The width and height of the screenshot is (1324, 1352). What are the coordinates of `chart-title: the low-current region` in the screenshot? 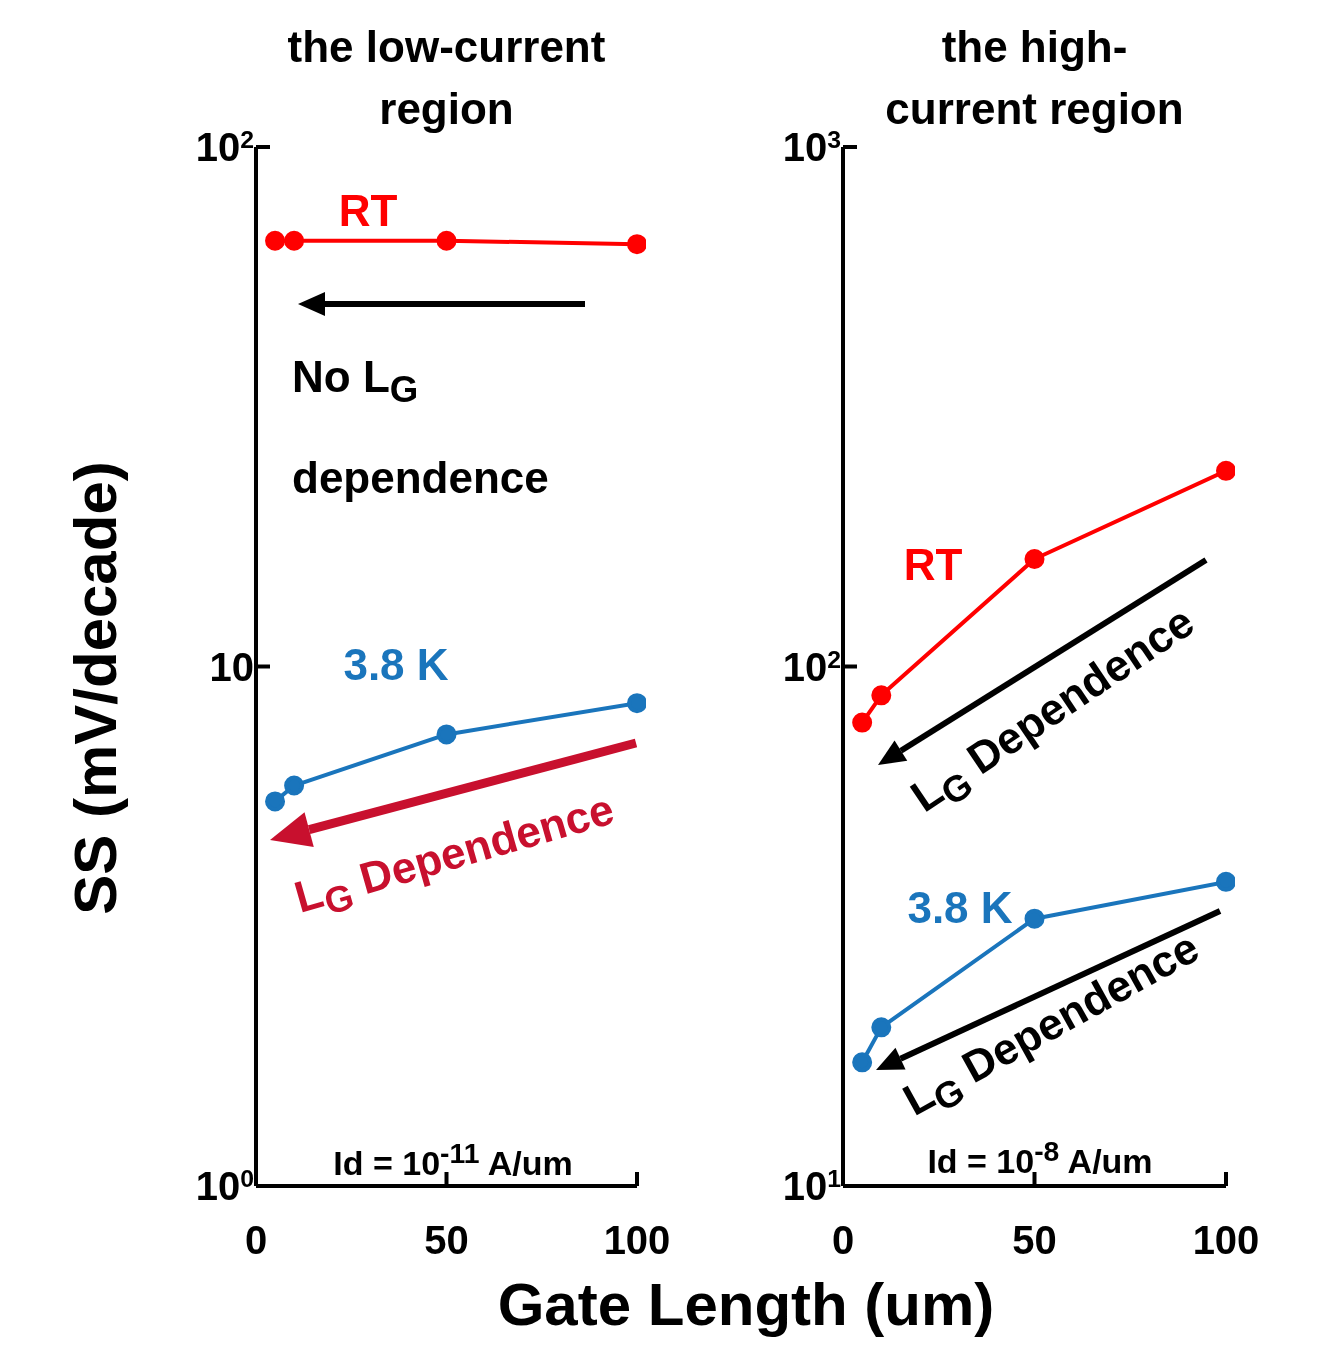 It's located at (446, 78).